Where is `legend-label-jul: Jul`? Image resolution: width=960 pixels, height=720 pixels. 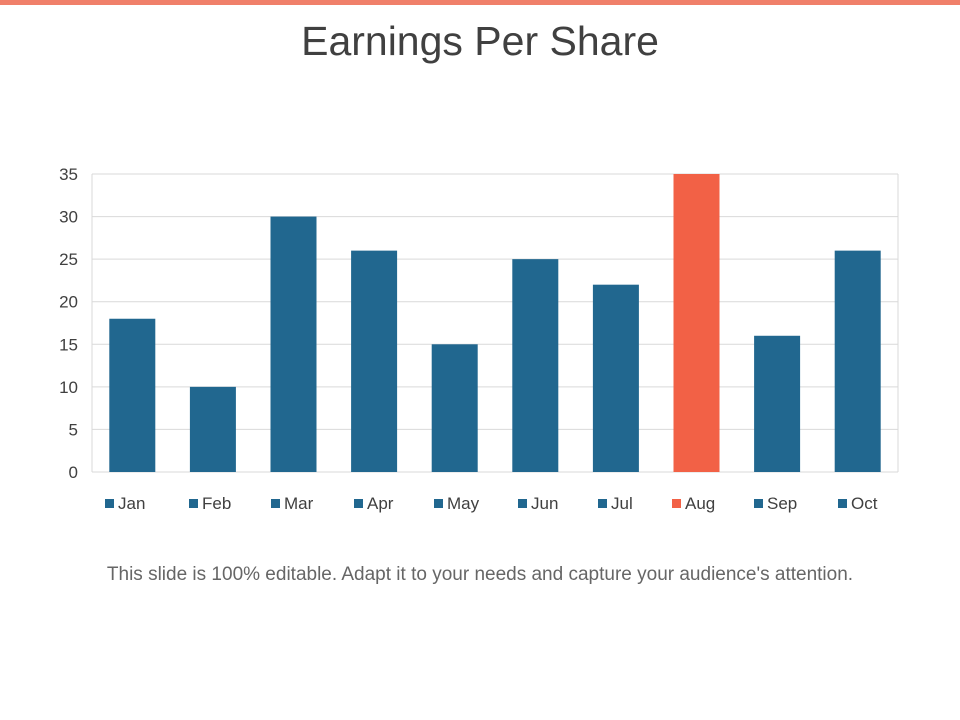
legend-label-jul: Jul is located at coordinates (622, 503).